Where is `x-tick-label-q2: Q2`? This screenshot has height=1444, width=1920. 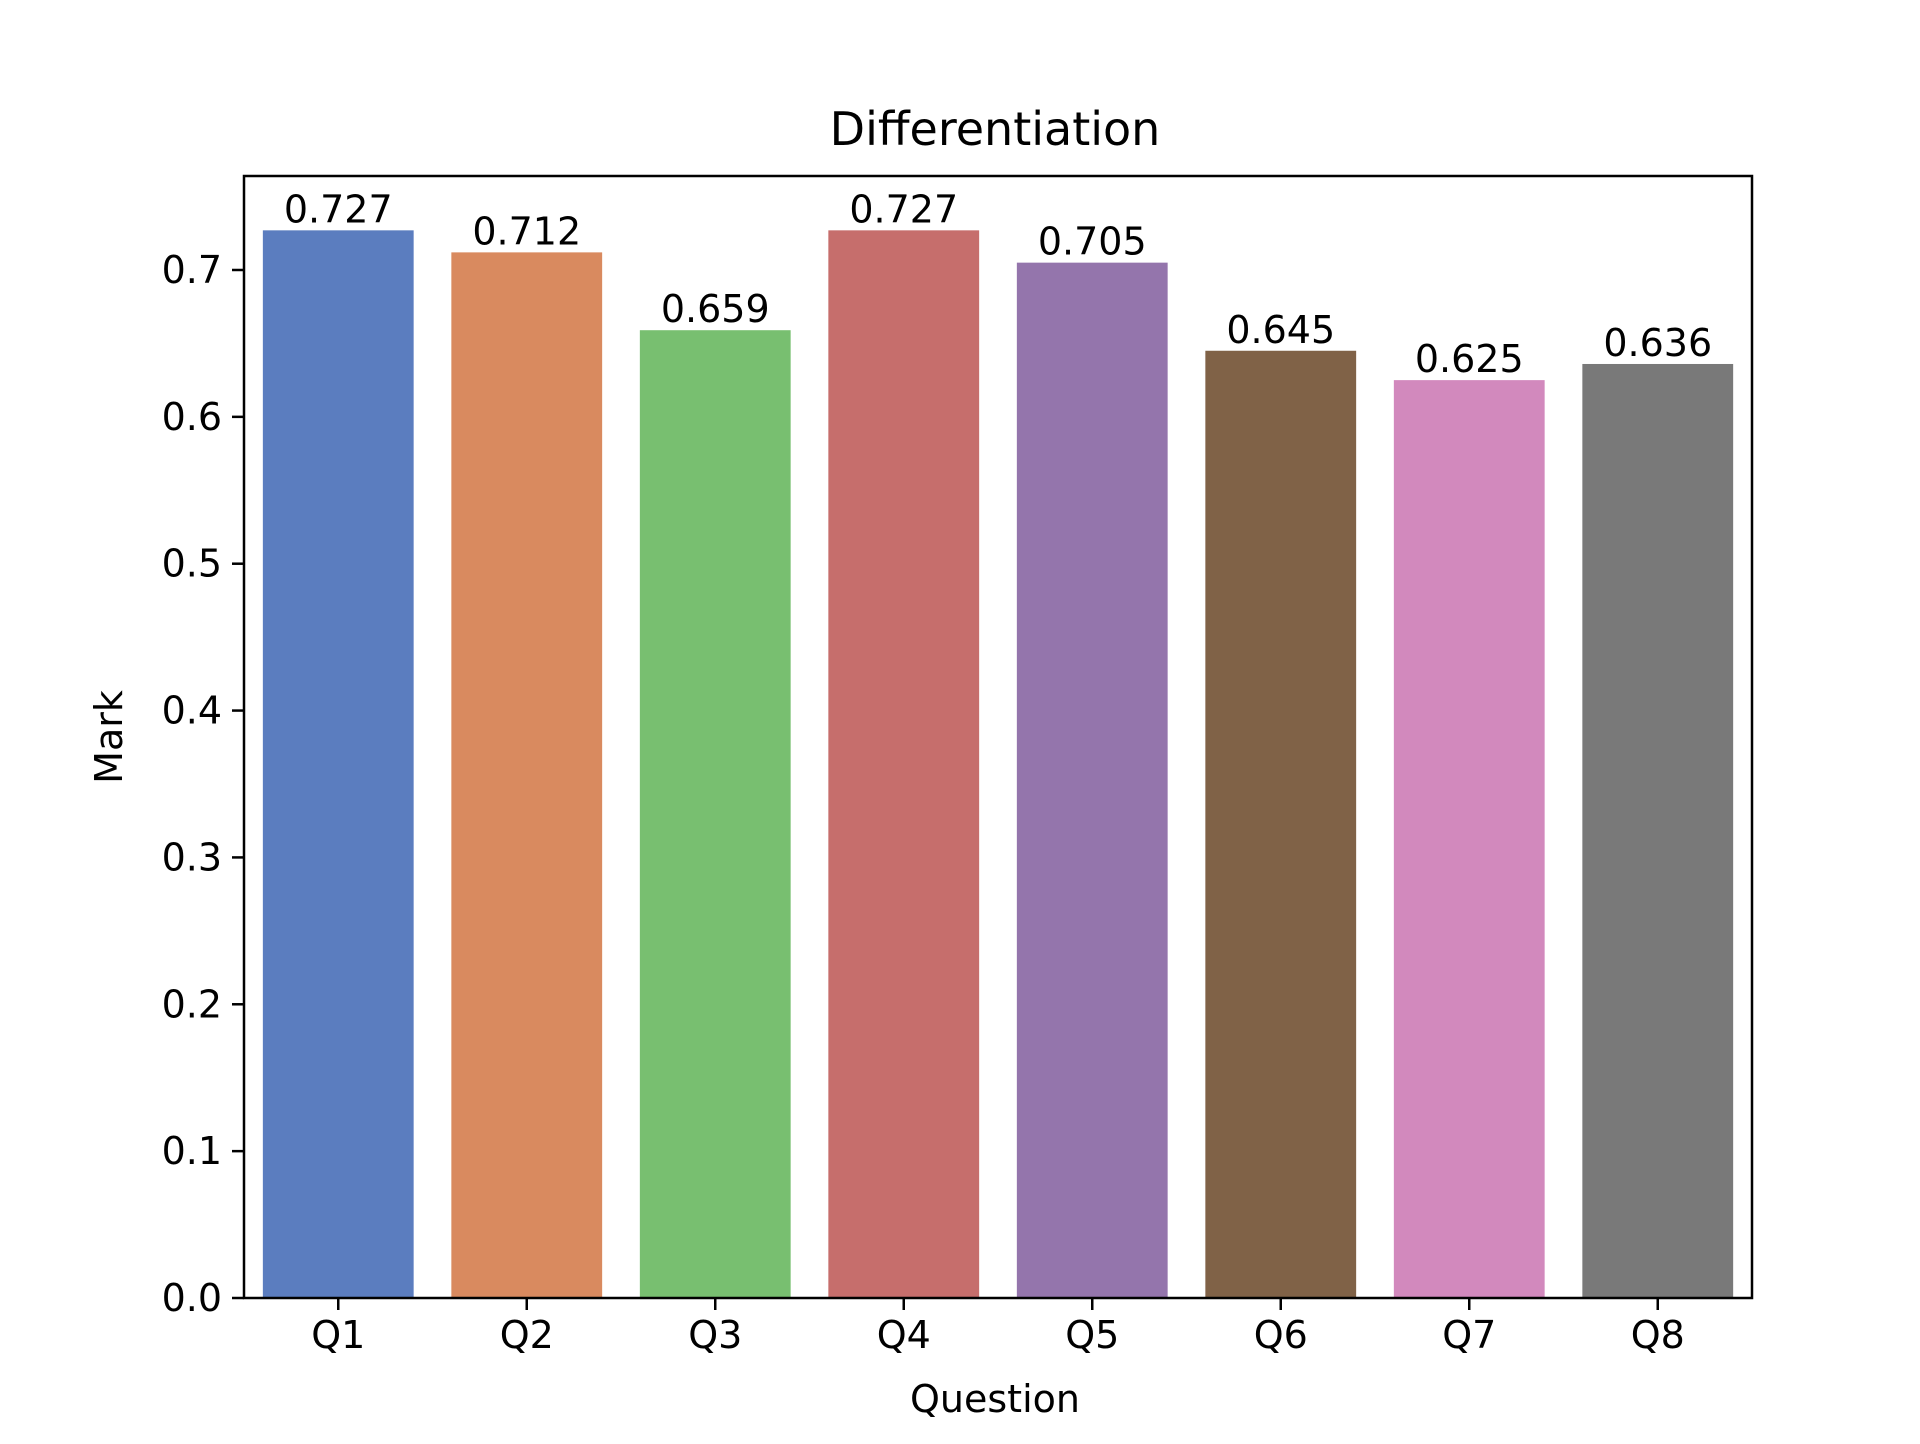 x-tick-label-q2: Q2 is located at coordinates (527, 1335).